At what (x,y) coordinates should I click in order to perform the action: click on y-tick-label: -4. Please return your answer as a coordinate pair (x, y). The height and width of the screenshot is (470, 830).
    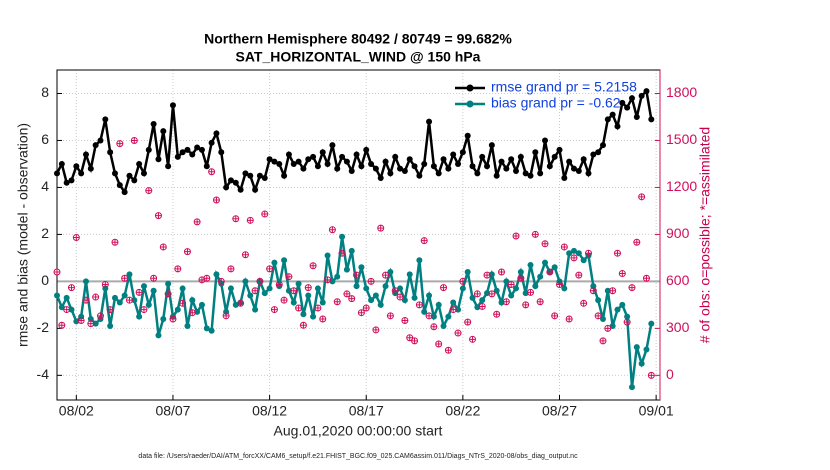
    Looking at the image, I should click on (43, 374).